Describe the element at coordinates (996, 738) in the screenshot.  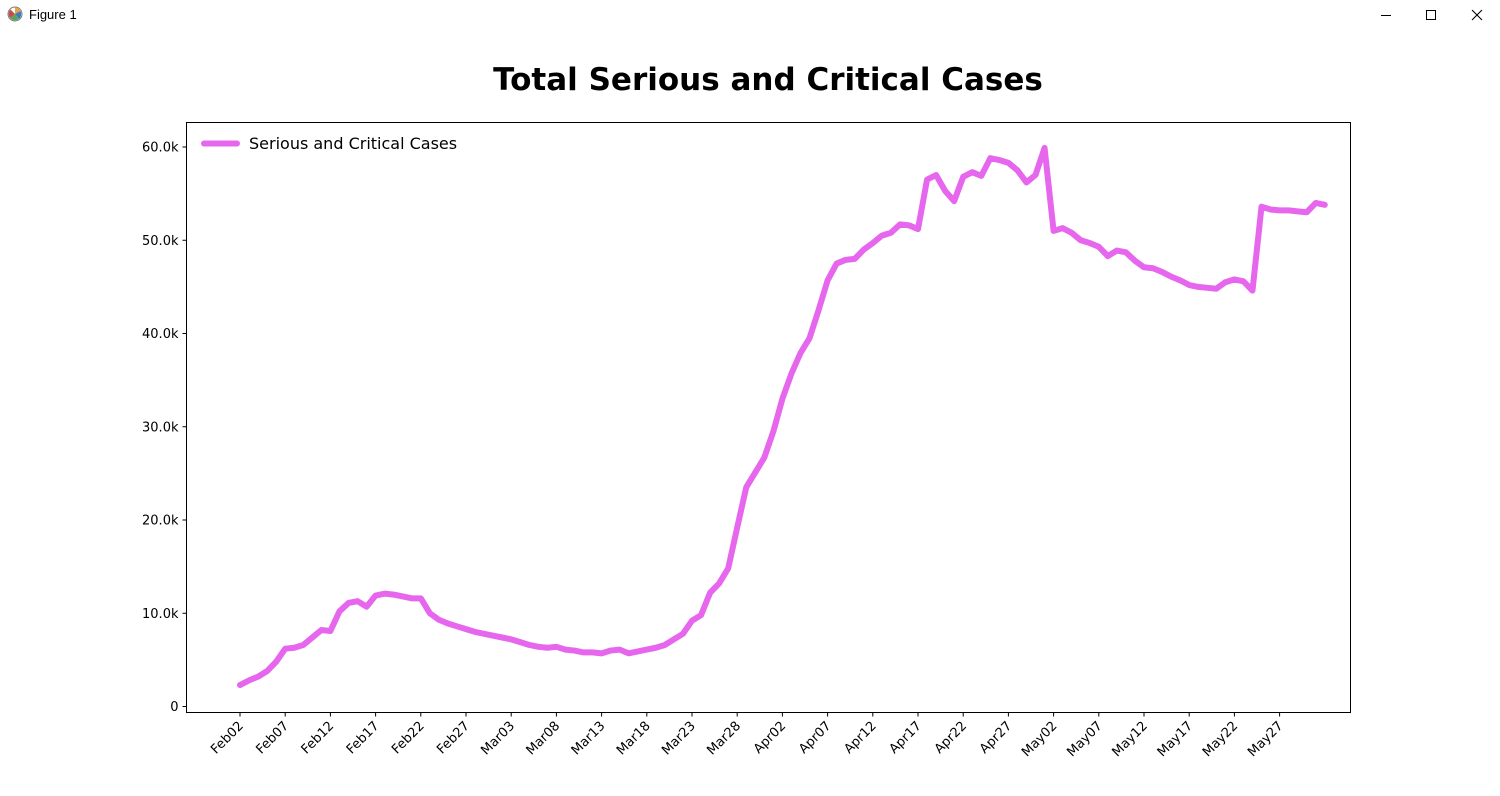
I see `x-tick-label: Apr27` at that location.